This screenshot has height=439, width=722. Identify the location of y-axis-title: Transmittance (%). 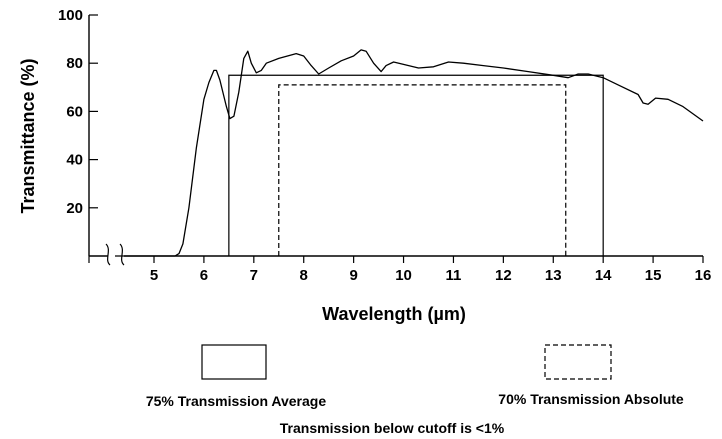
(28, 135).